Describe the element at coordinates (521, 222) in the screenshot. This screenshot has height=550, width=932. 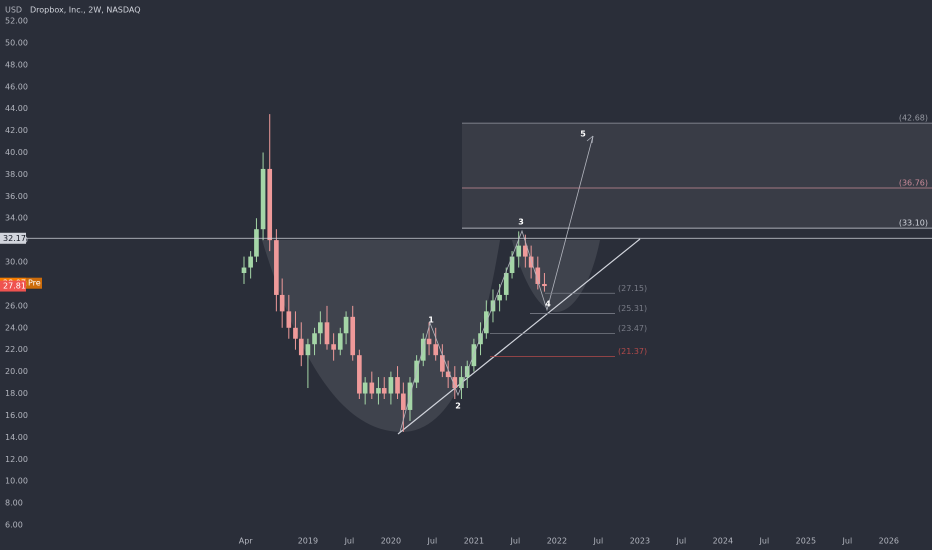
I see `wave-label: 3` at that location.